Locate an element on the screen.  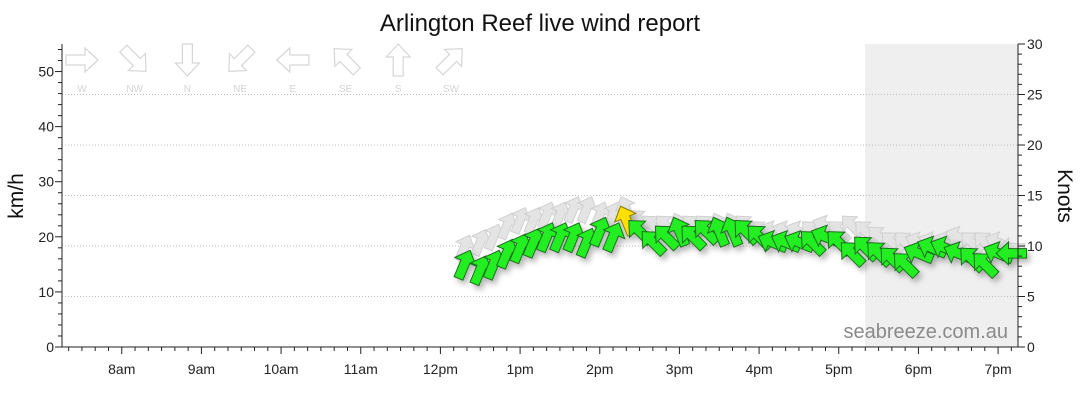
right-tick-label: 20 is located at coordinates (1035, 145).